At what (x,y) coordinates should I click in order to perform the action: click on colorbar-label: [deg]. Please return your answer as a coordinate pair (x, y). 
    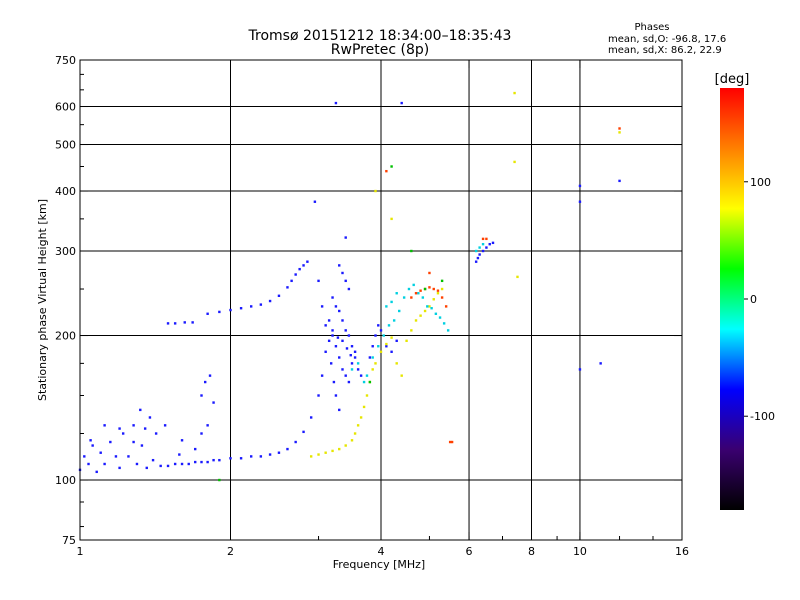
    Looking at the image, I should click on (732, 79).